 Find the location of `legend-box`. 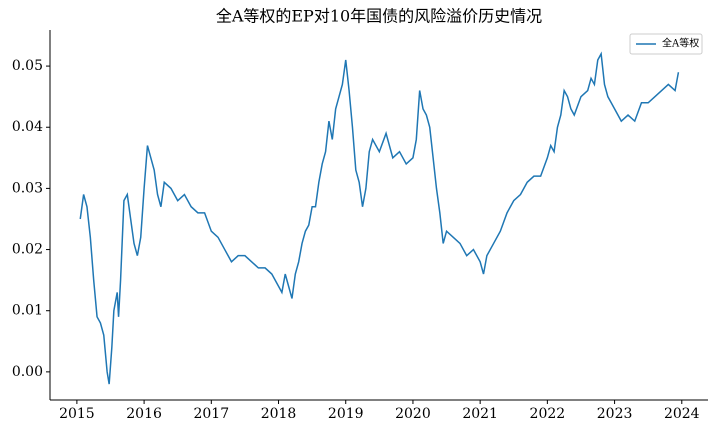

legend-box is located at coordinates (666, 44).